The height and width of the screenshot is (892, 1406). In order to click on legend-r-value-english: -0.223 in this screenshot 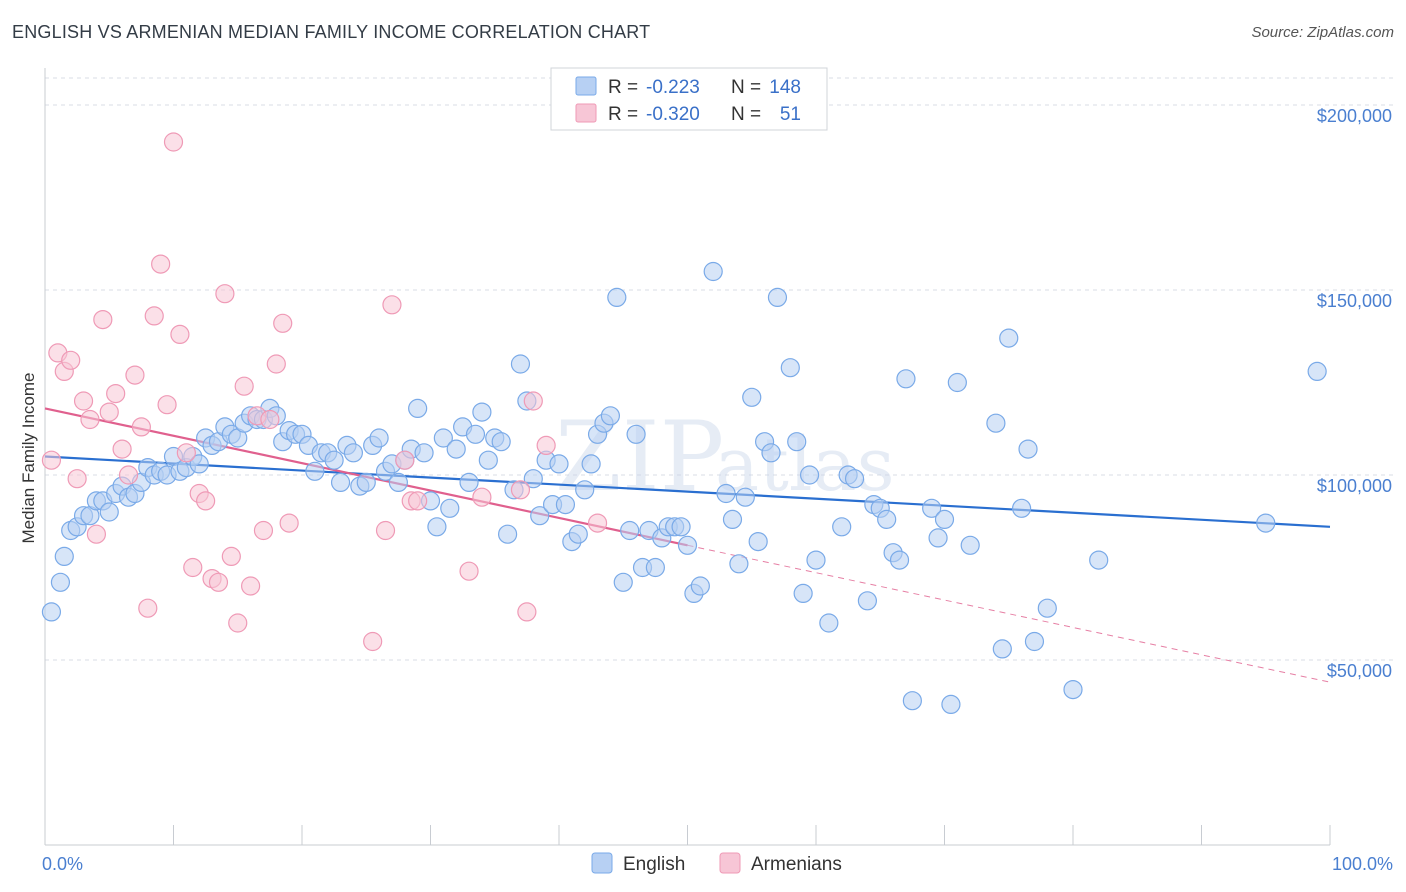, I will do `click(673, 87)`.